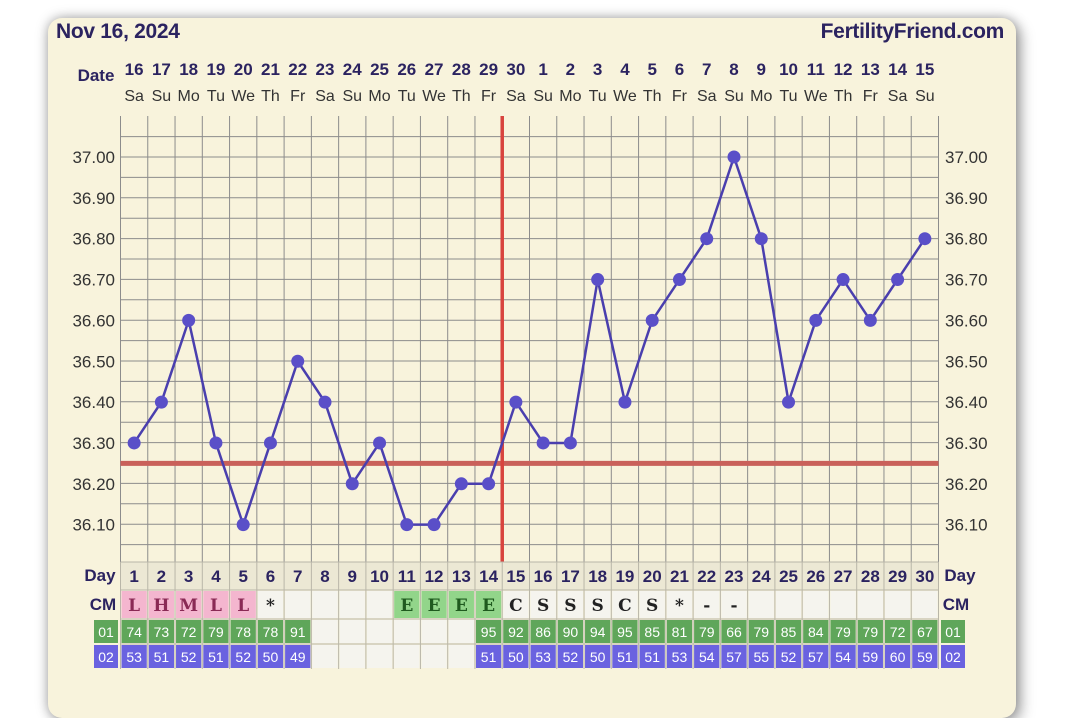 This screenshot has width=1080, height=718. What do you see at coordinates (134, 96) in the screenshot?
I see `weekday-label: Sa` at bounding box center [134, 96].